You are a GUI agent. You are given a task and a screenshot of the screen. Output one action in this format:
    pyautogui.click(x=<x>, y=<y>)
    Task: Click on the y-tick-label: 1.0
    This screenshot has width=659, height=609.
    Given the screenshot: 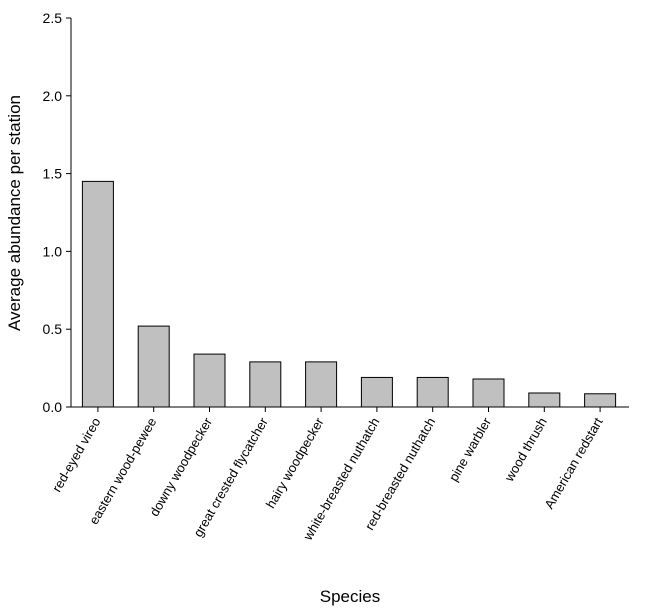 What is the action you would take?
    pyautogui.click(x=53, y=251)
    